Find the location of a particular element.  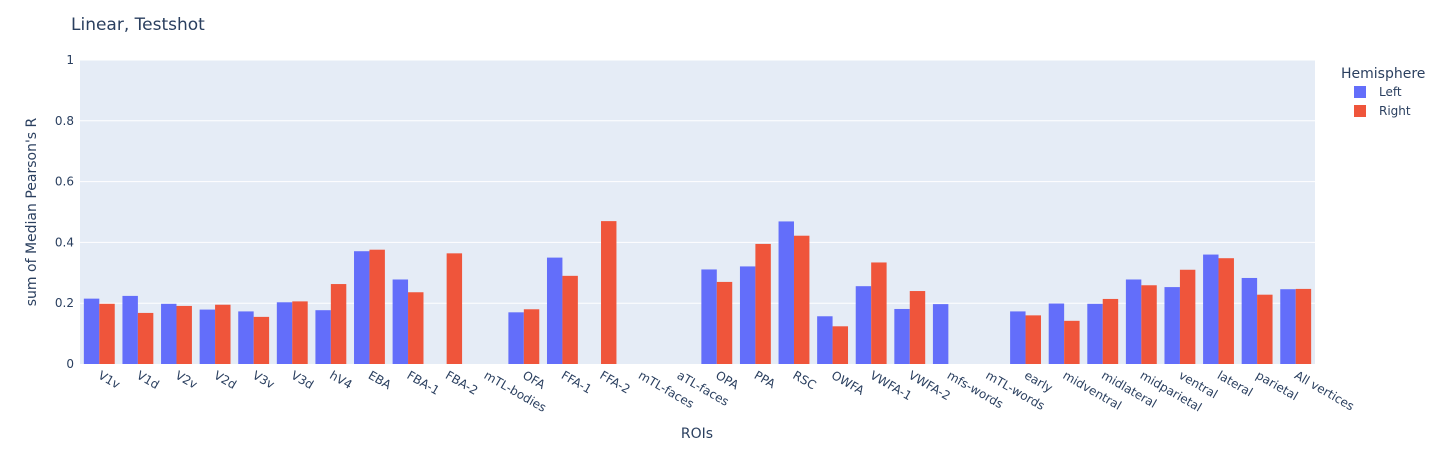

bar-left-V2v is located at coordinates (169, 333).